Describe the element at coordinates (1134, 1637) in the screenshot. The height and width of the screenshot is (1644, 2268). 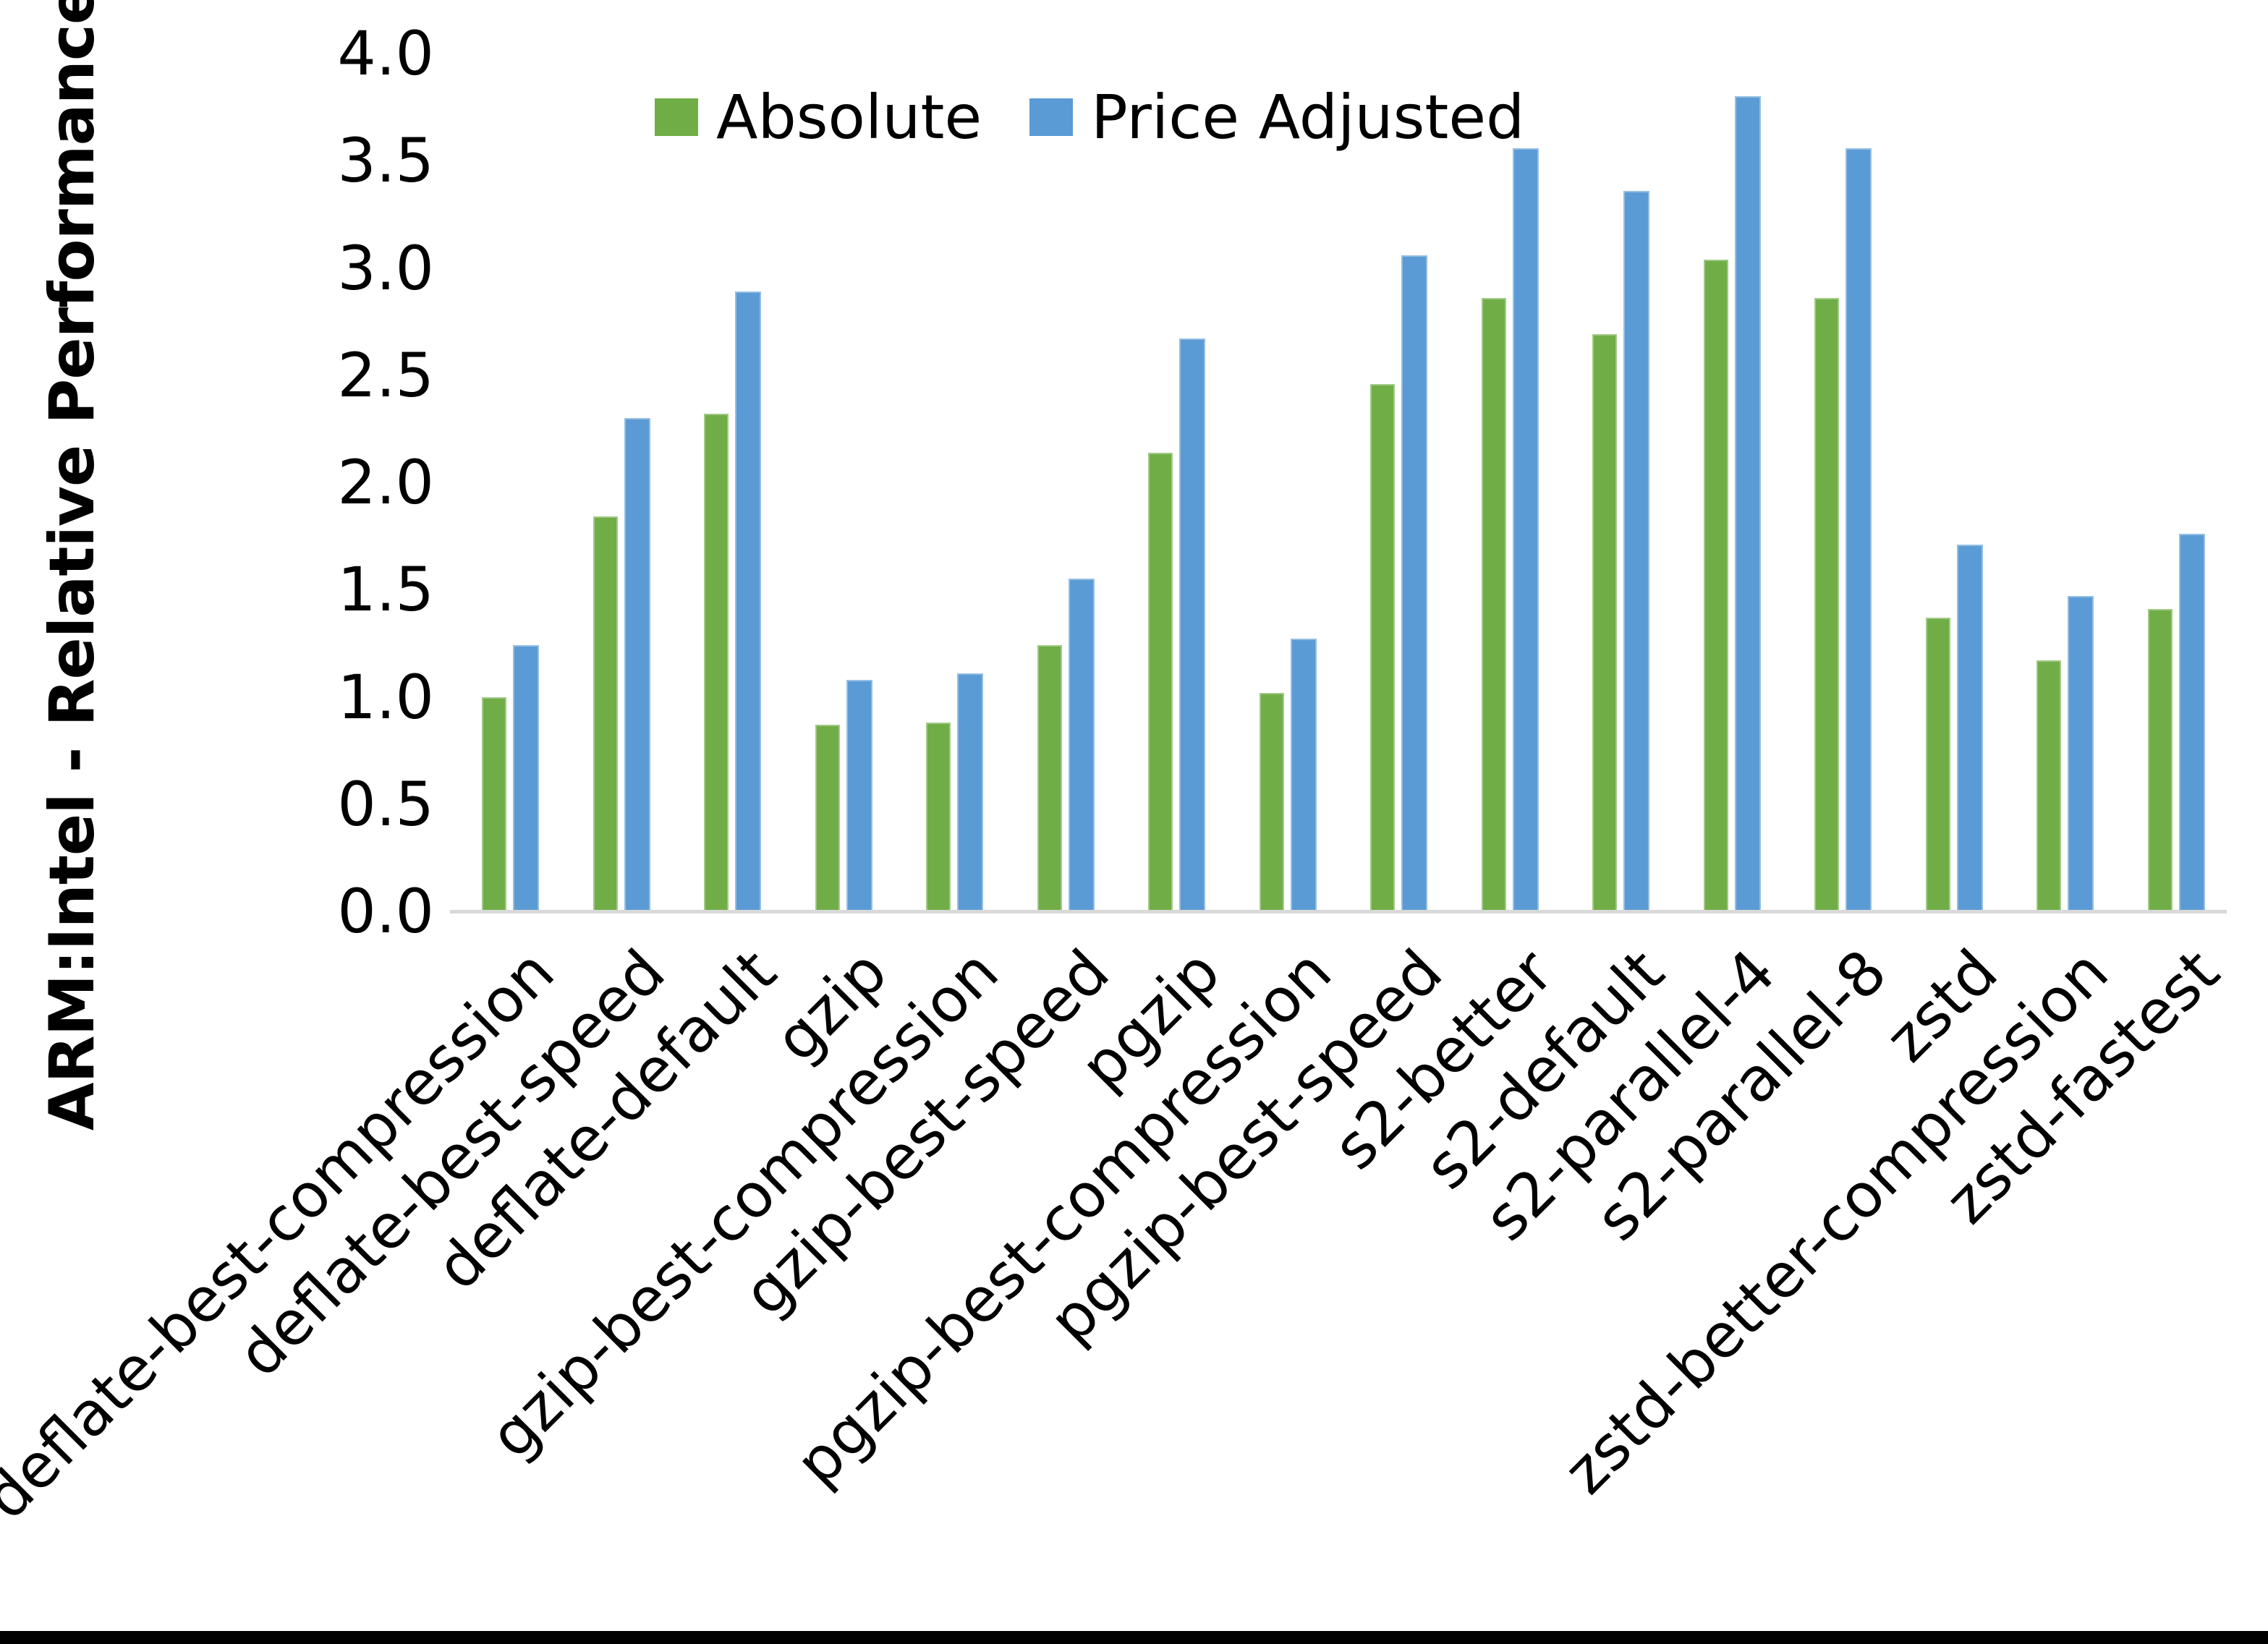
I see `bottom-border` at that location.